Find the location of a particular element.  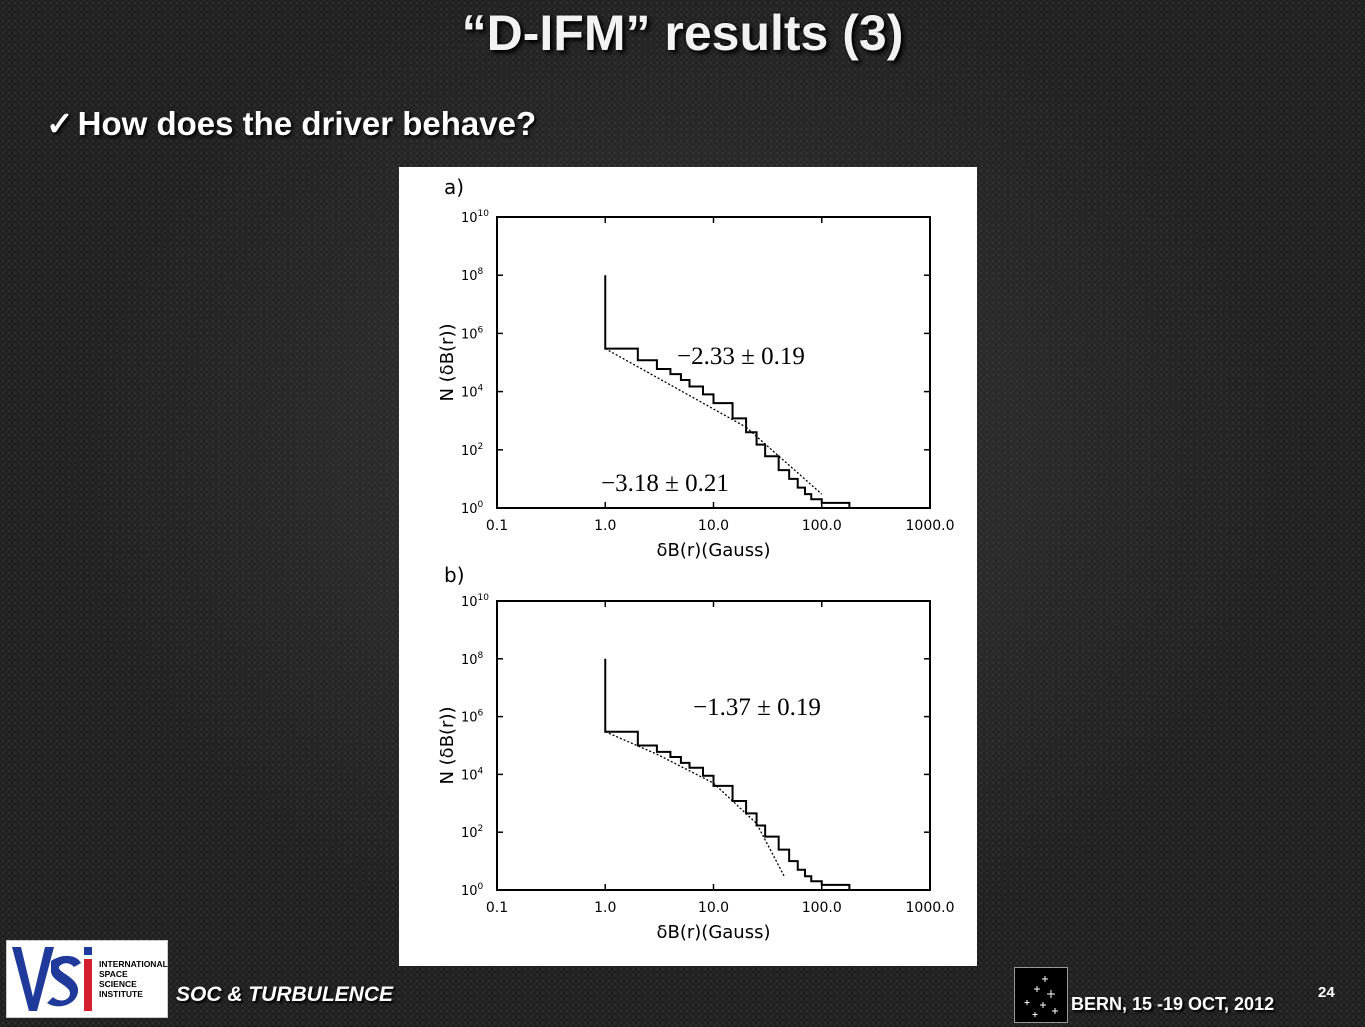

checkmark-icon: ✓ is located at coordinates (60, 123).